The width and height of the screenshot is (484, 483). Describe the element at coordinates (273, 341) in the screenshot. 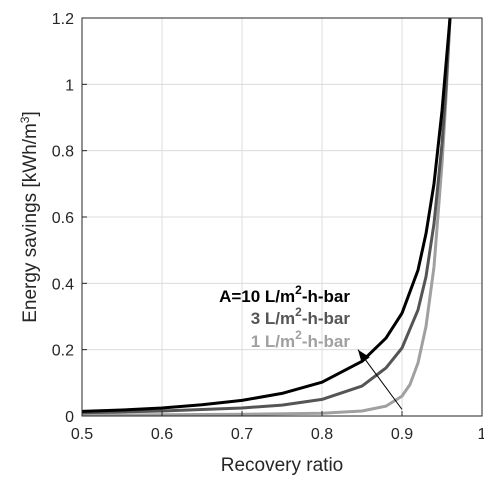

I see `series-label-a1-main: 1 L/m` at that location.